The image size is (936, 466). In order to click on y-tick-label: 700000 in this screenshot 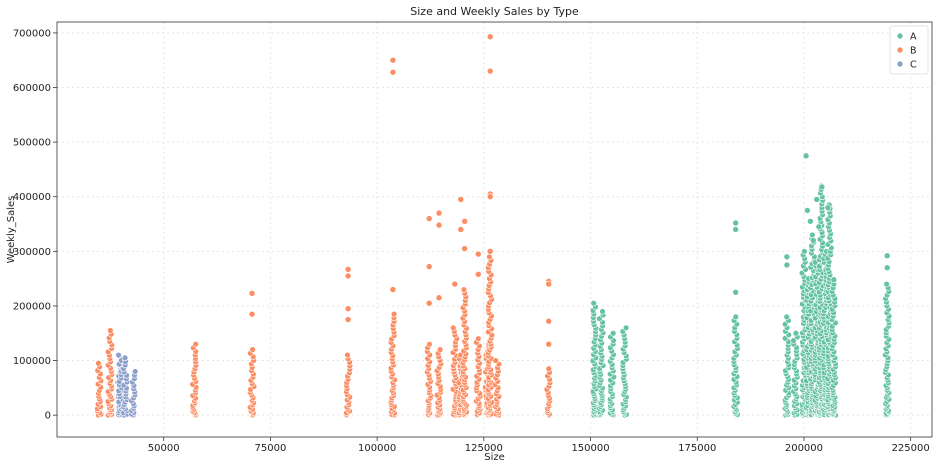, I will do `click(32, 33)`.